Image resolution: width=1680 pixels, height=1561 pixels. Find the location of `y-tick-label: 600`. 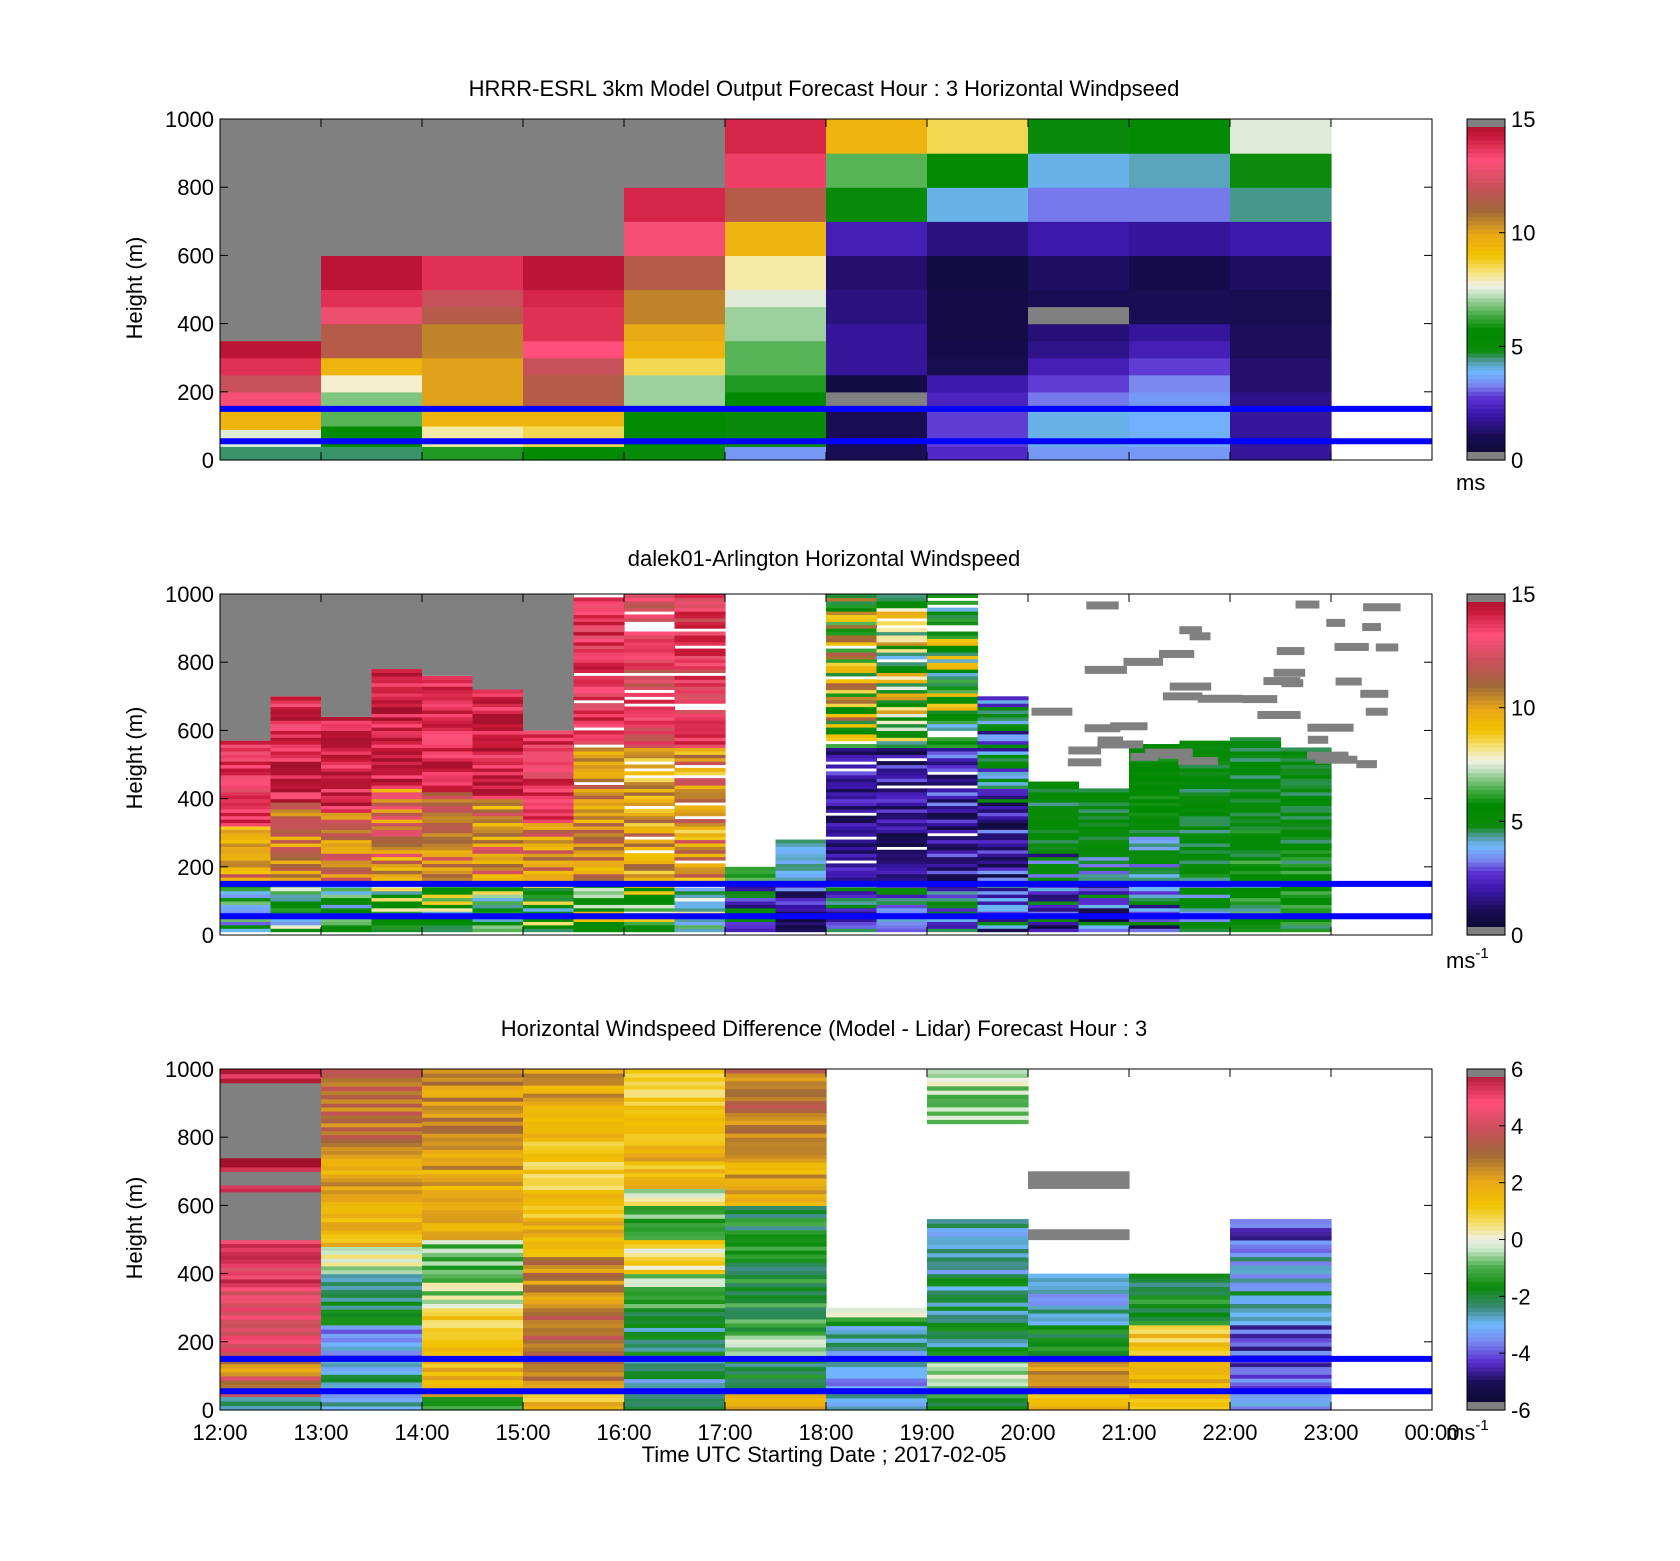

y-tick-label: 600 is located at coordinates (195, 730).